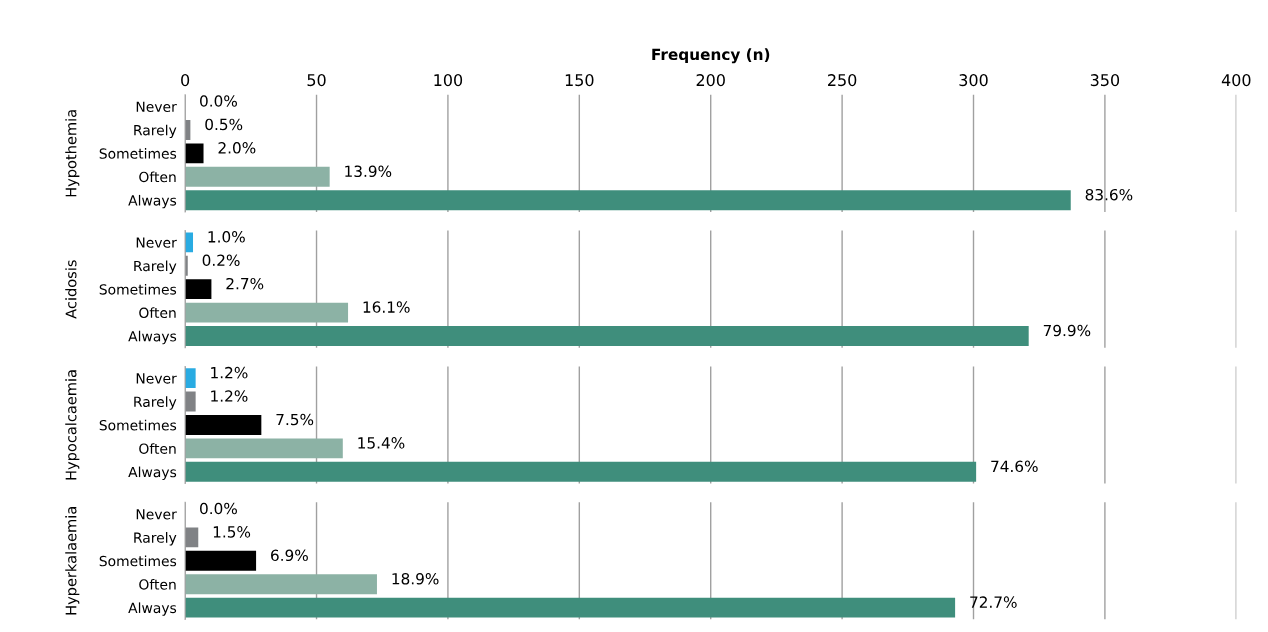  What do you see at coordinates (368, 171) in the screenshot?
I see `annotation: 13.9%` at bounding box center [368, 171].